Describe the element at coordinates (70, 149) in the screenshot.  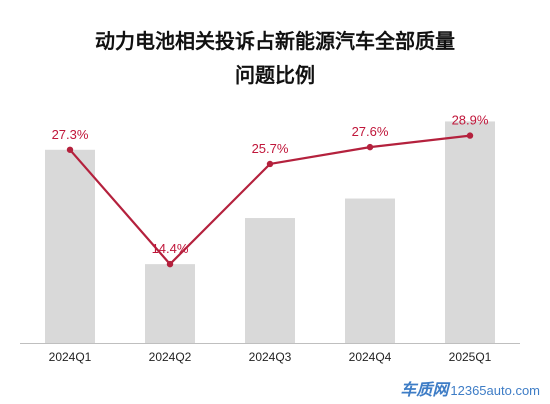
I see `line-point-2024Q1` at that location.